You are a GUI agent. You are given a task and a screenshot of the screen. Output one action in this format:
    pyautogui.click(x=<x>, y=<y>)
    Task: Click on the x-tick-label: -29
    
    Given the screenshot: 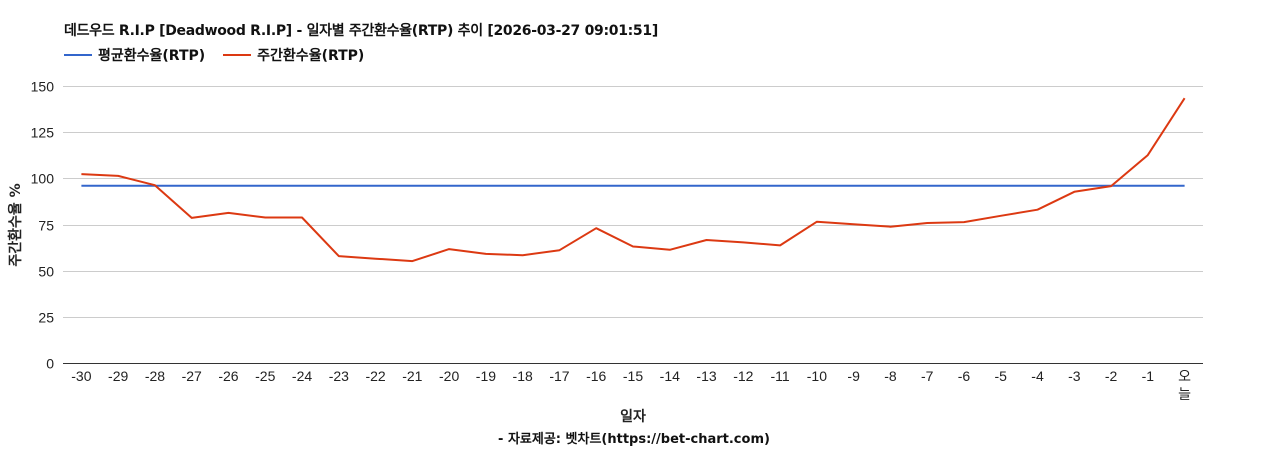 What is the action you would take?
    pyautogui.click(x=118, y=376)
    